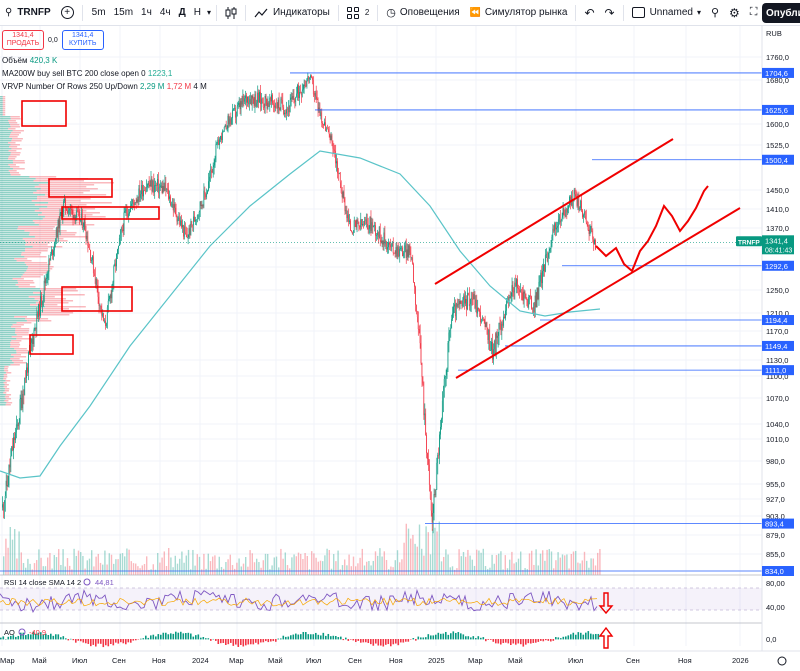  What do you see at coordinates (182, 12) in the screenshot?
I see `timeframe-day: Д` at bounding box center [182, 12].